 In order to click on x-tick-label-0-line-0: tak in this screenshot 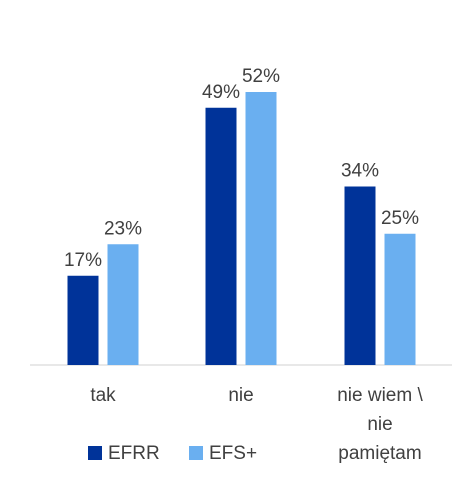, I will do `click(103, 395)`.